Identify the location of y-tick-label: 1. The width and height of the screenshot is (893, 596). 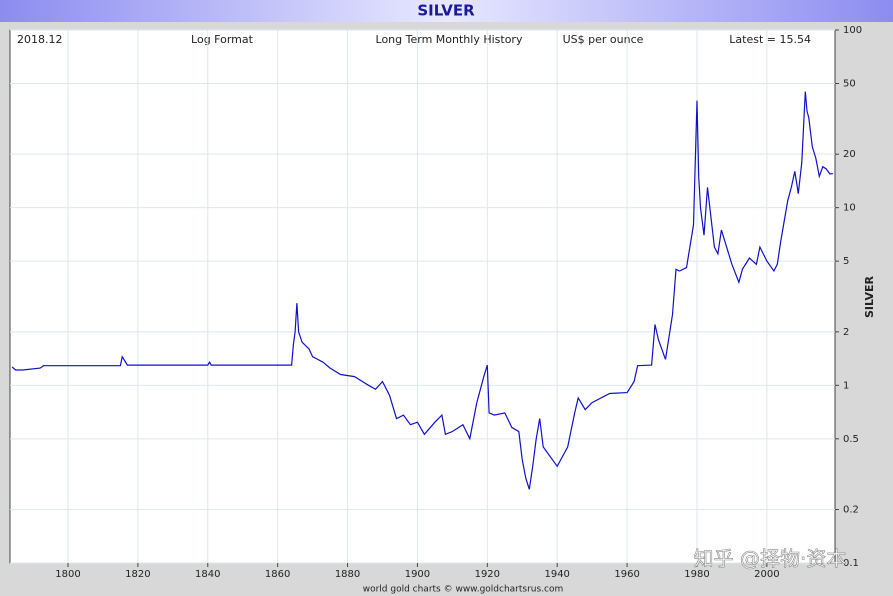
(846, 385).